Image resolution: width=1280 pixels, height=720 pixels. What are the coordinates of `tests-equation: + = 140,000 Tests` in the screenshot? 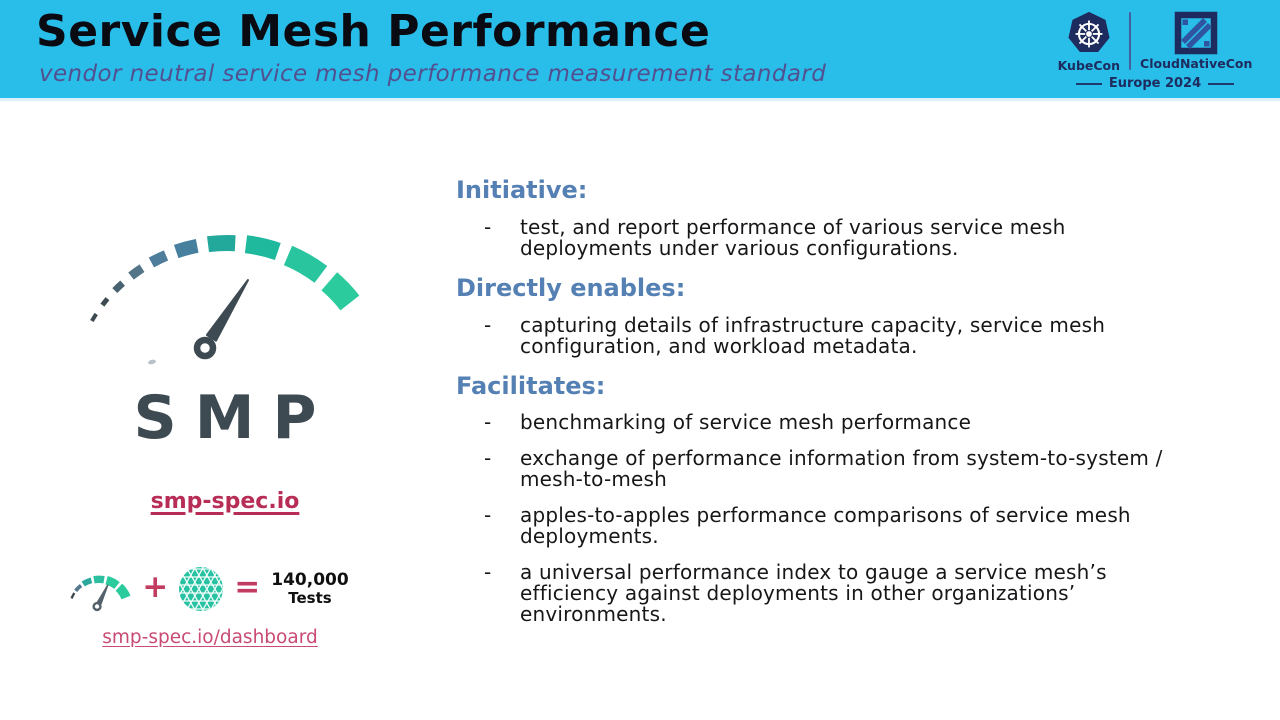 It's located at (207, 589).